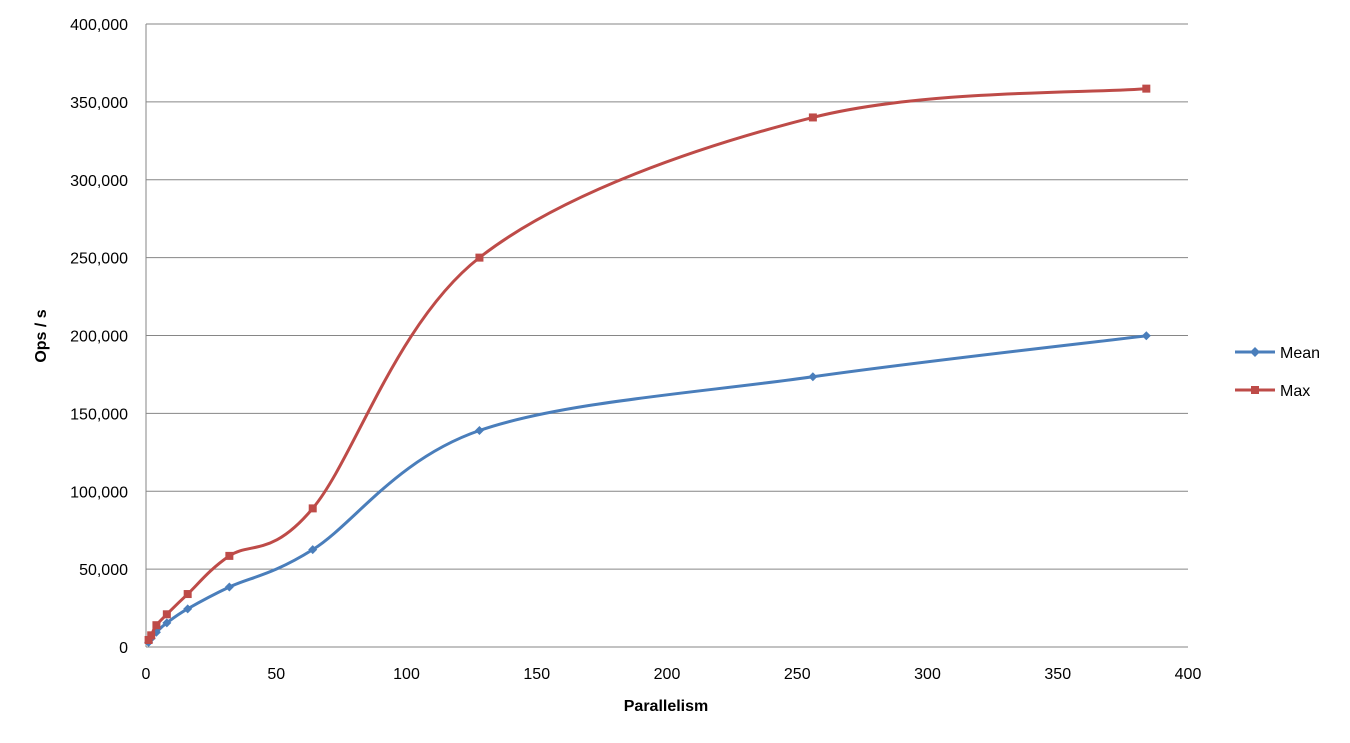  Describe the element at coordinates (1277, 372) in the screenshot. I see `legend: Mean Max` at that location.